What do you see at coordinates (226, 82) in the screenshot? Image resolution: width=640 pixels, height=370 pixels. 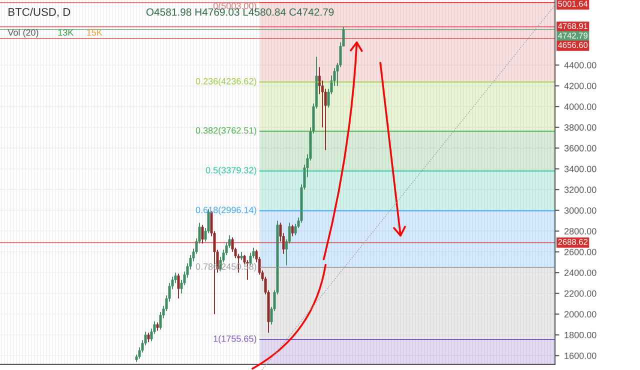 I see `band-label: 0.236(4236.62)` at bounding box center [226, 82].